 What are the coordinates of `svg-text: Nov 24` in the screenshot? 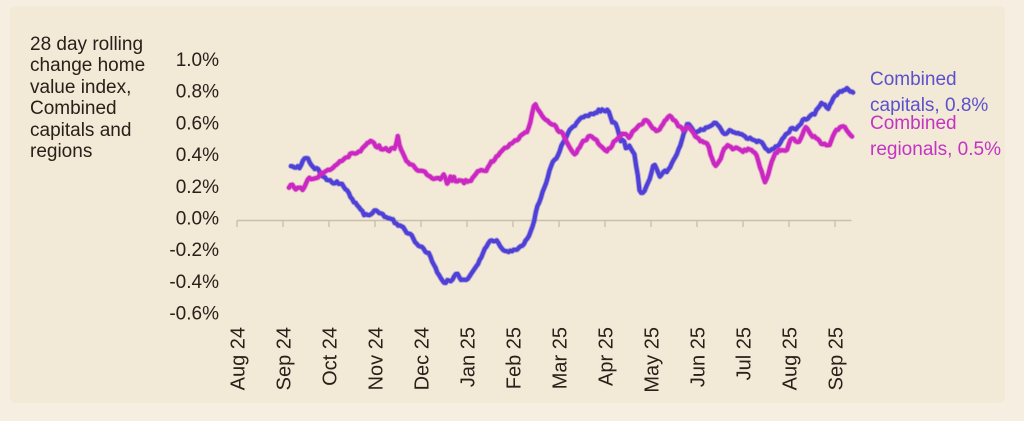 It's located at (376, 358).